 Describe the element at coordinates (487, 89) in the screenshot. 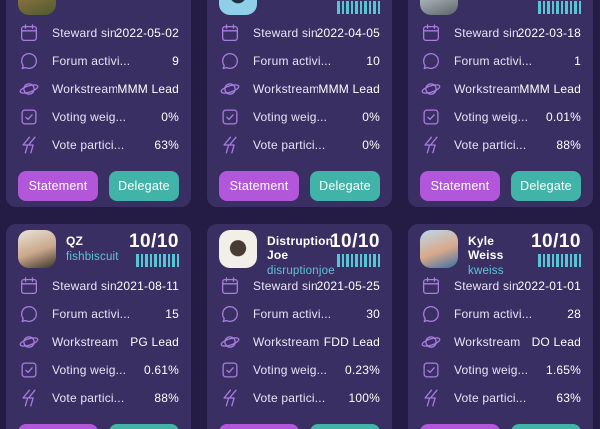

I see `stat-label: Workstream` at that location.